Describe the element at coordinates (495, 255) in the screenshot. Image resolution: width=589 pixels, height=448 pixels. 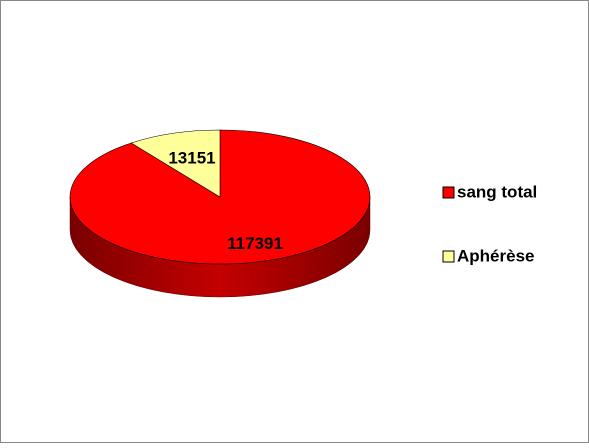
I see `legend-label: Aphérèse` at that location.